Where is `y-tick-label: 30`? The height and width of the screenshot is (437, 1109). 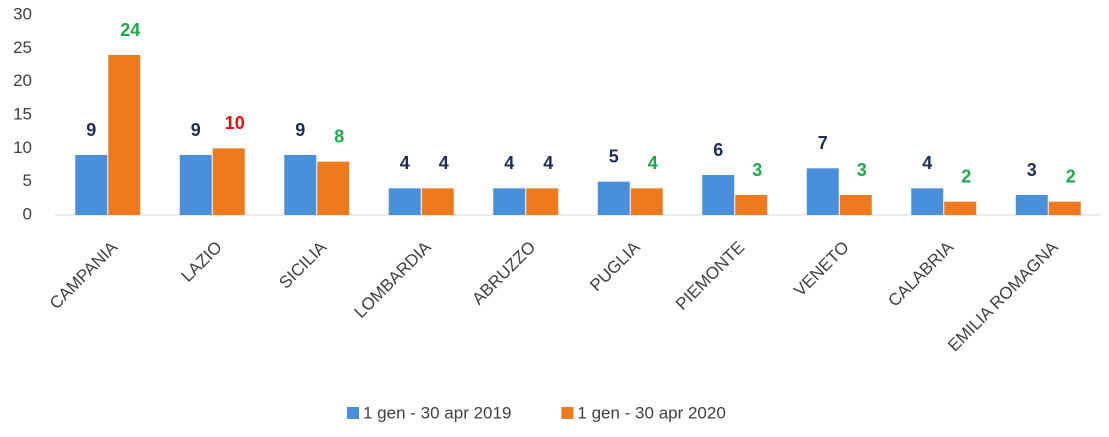
y-tick-label: 30 is located at coordinates (22, 13).